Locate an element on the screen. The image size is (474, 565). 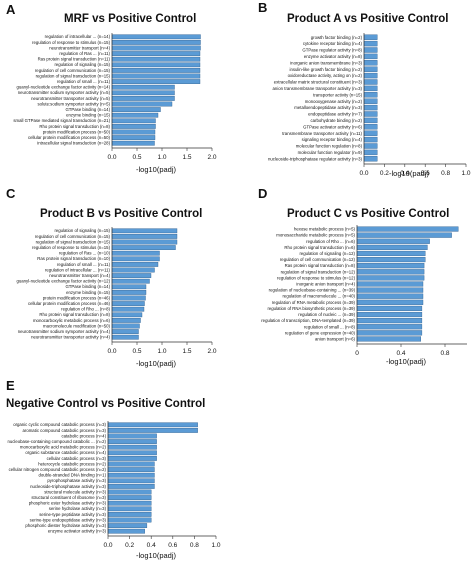
category-label: inorganic anion transport (n=4) is located at coordinates (325, 284).